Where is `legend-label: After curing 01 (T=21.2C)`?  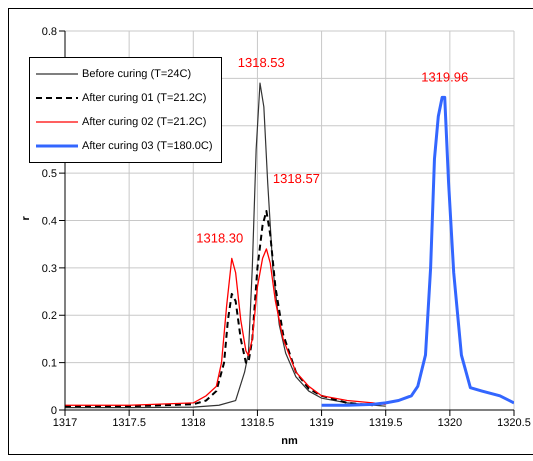 legend-label: After curing 01 (T=21.2C) is located at coordinates (144, 98).